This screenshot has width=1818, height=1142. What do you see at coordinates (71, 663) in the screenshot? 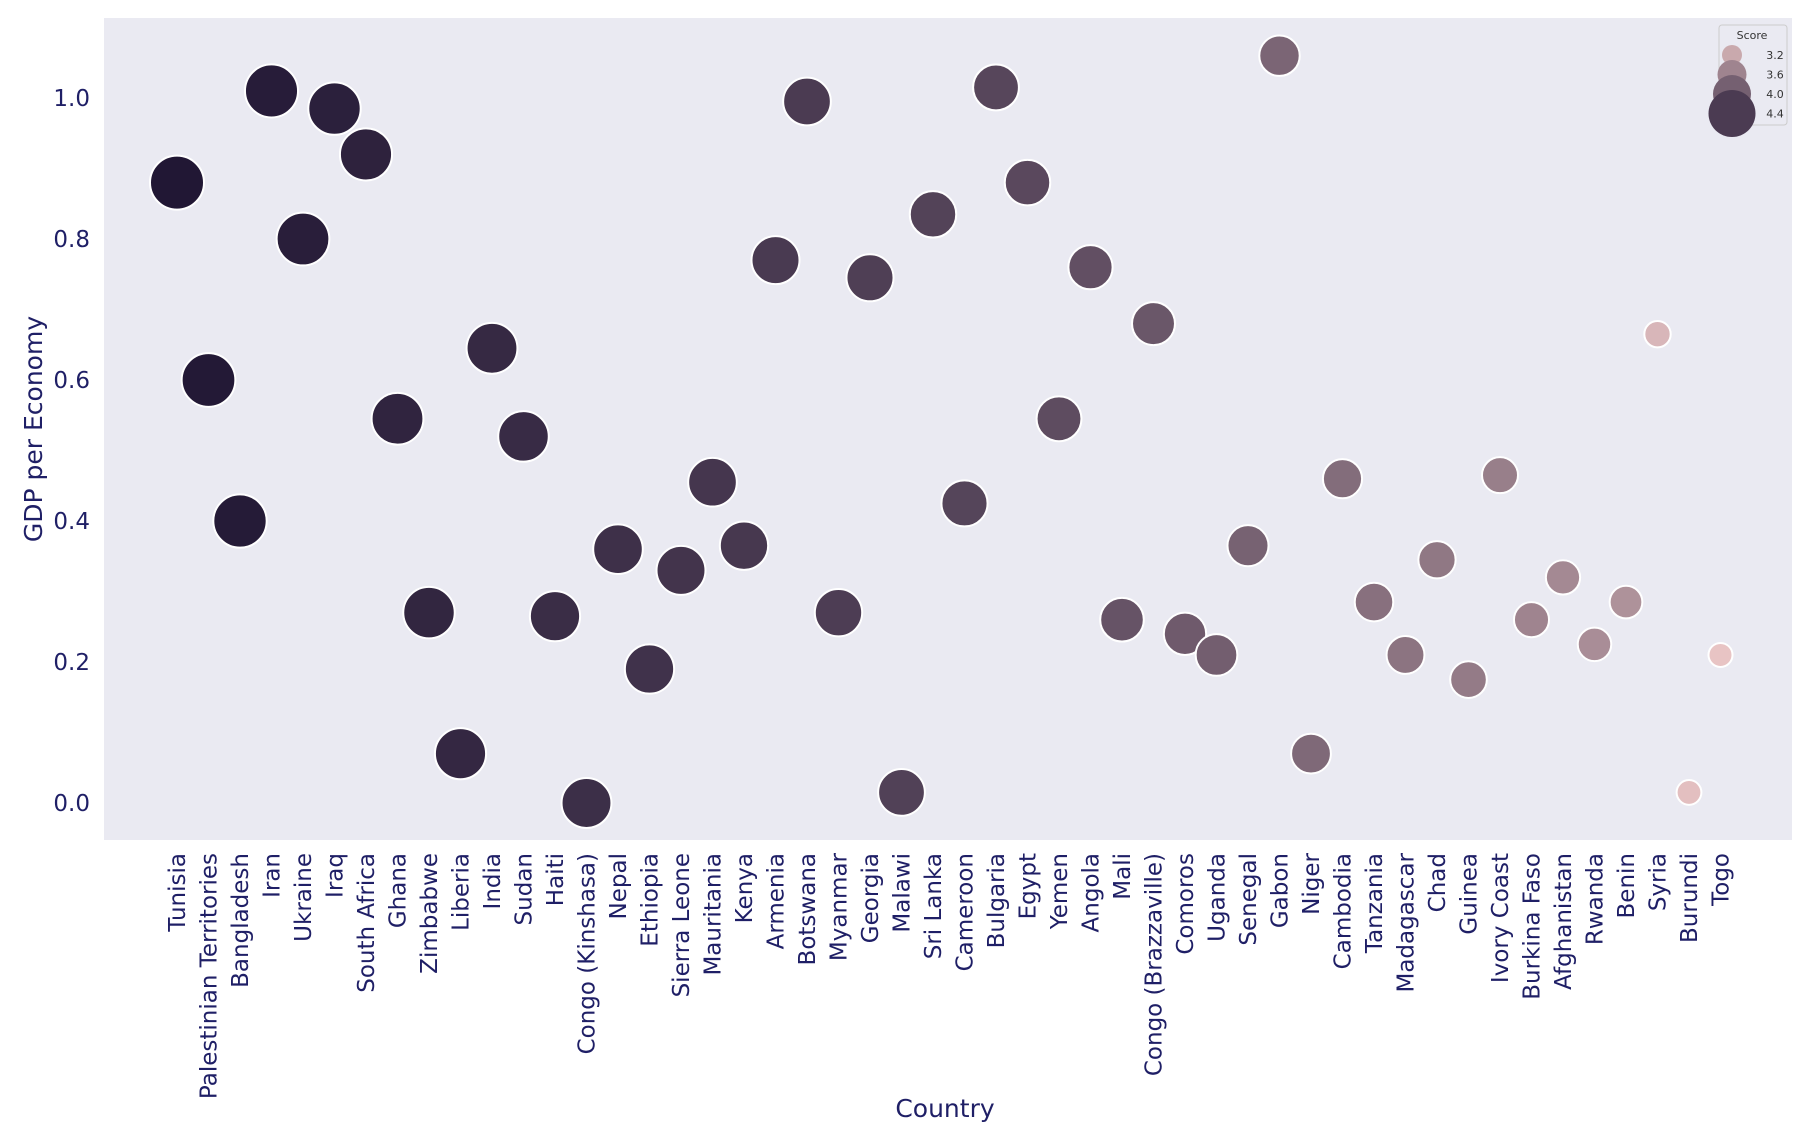
I see `y-tick-label: 0.2` at bounding box center [71, 663].